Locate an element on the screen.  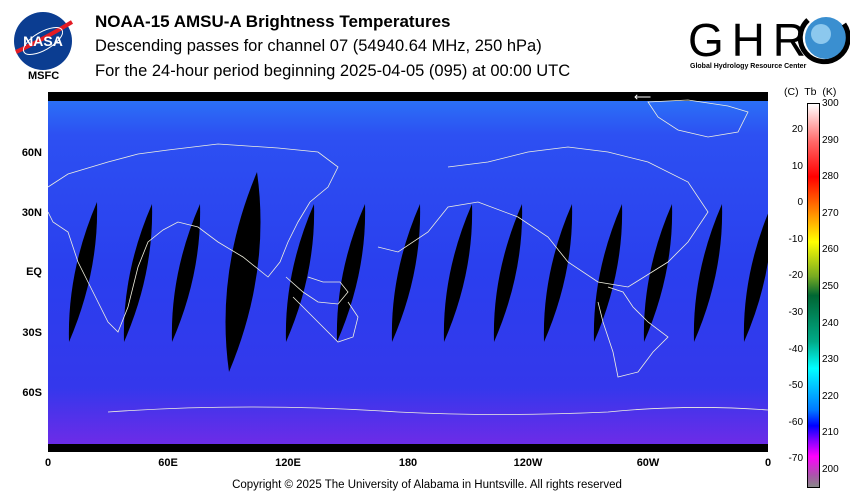
lon-label: 180 is located at coordinates (408, 463).